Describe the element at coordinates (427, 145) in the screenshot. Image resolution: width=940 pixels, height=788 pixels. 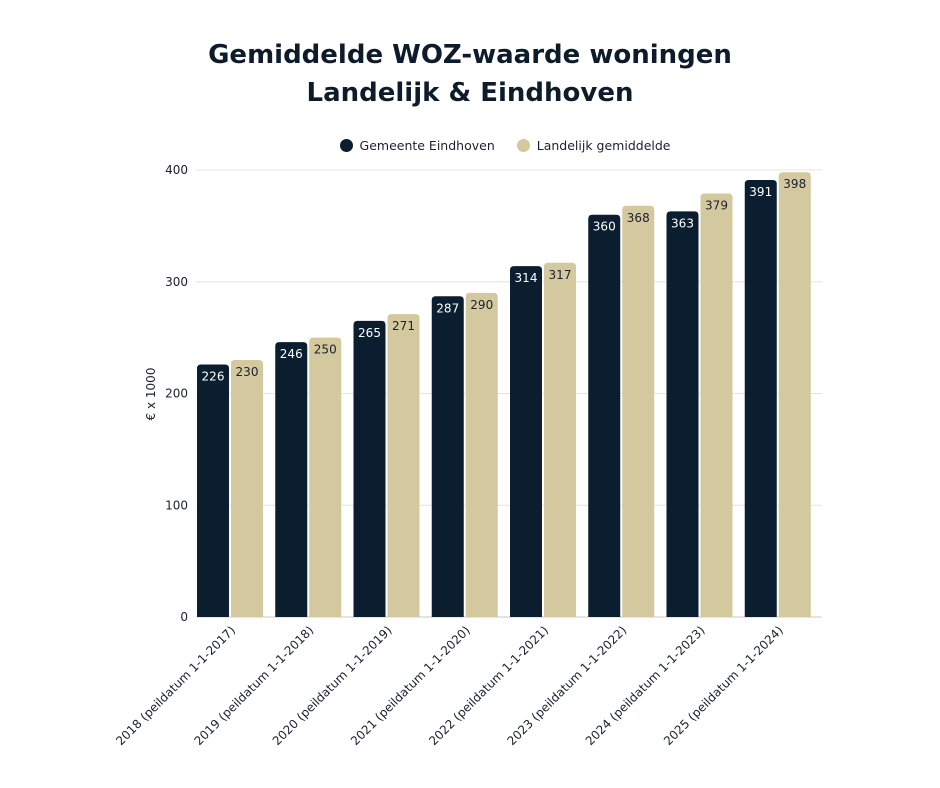
I see `legend-label-eindhoven: Gemeente Eindhoven` at that location.